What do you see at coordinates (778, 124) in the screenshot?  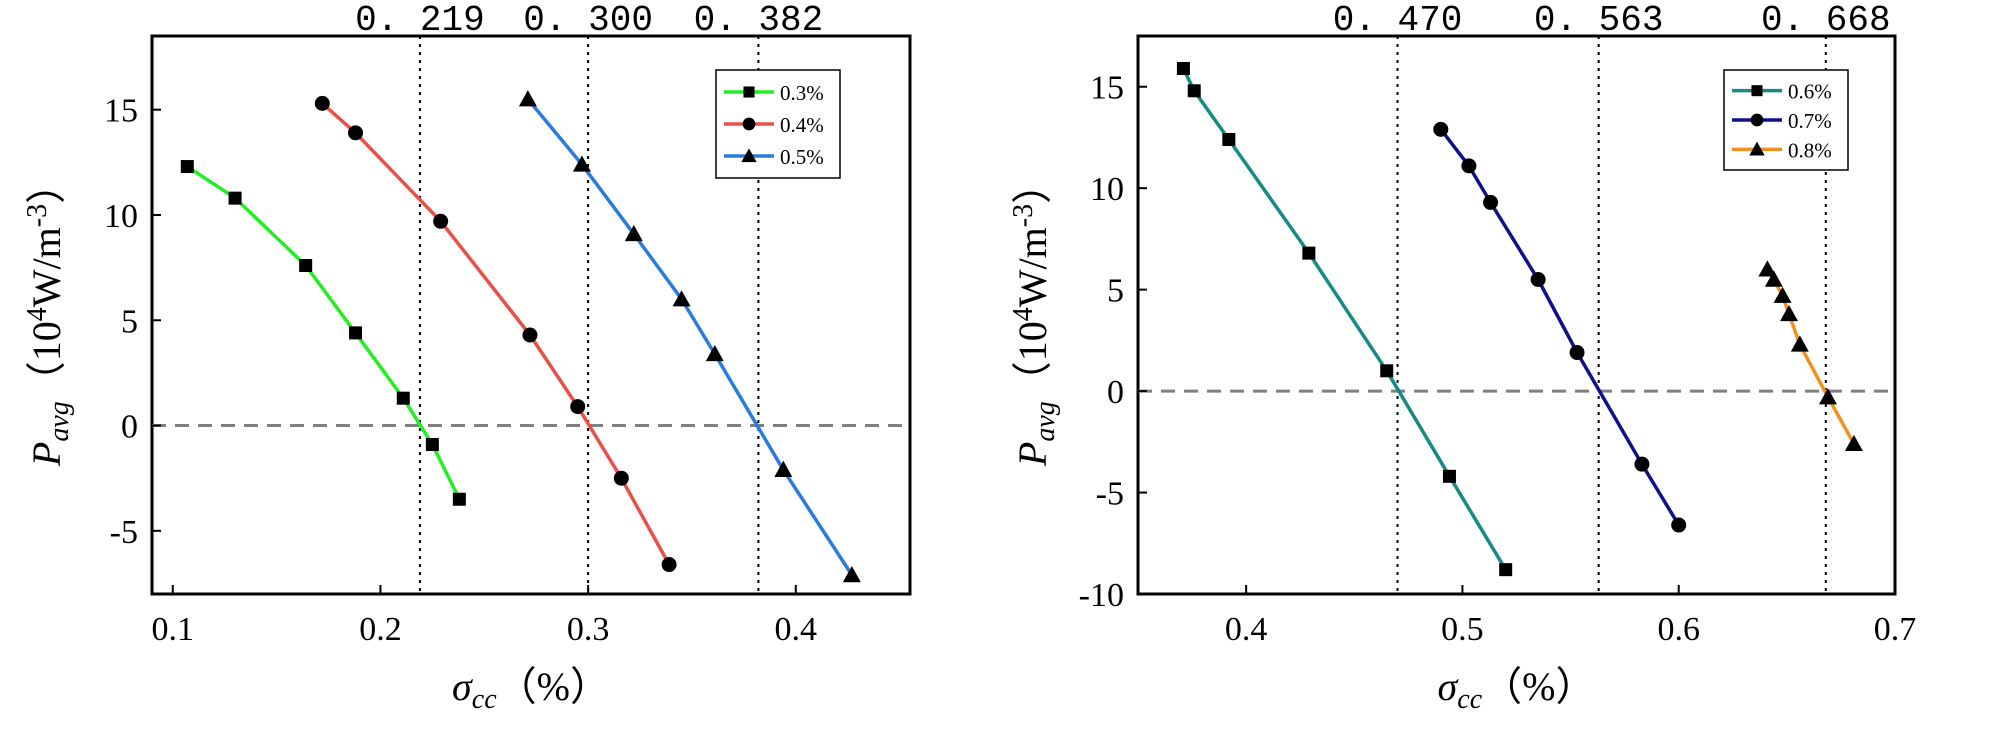 I see `legend: 0.3% 0.4% 0.5%` at bounding box center [778, 124].